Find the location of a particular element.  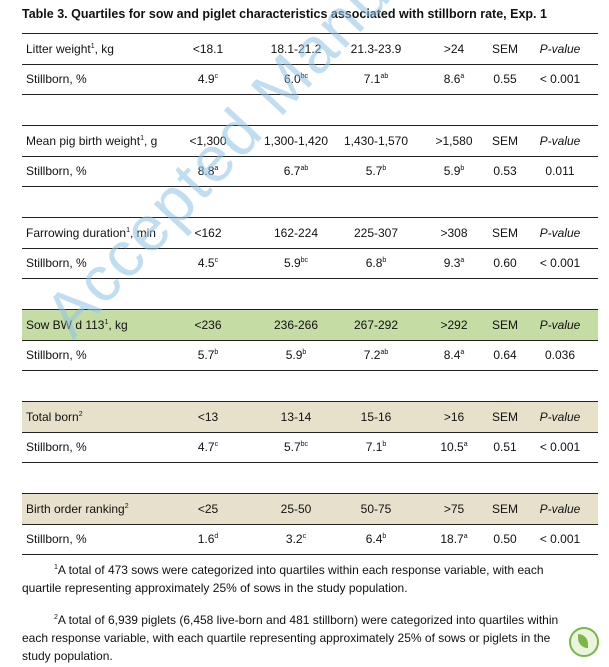

value-q1: 4.5c is located at coordinates (208, 263).